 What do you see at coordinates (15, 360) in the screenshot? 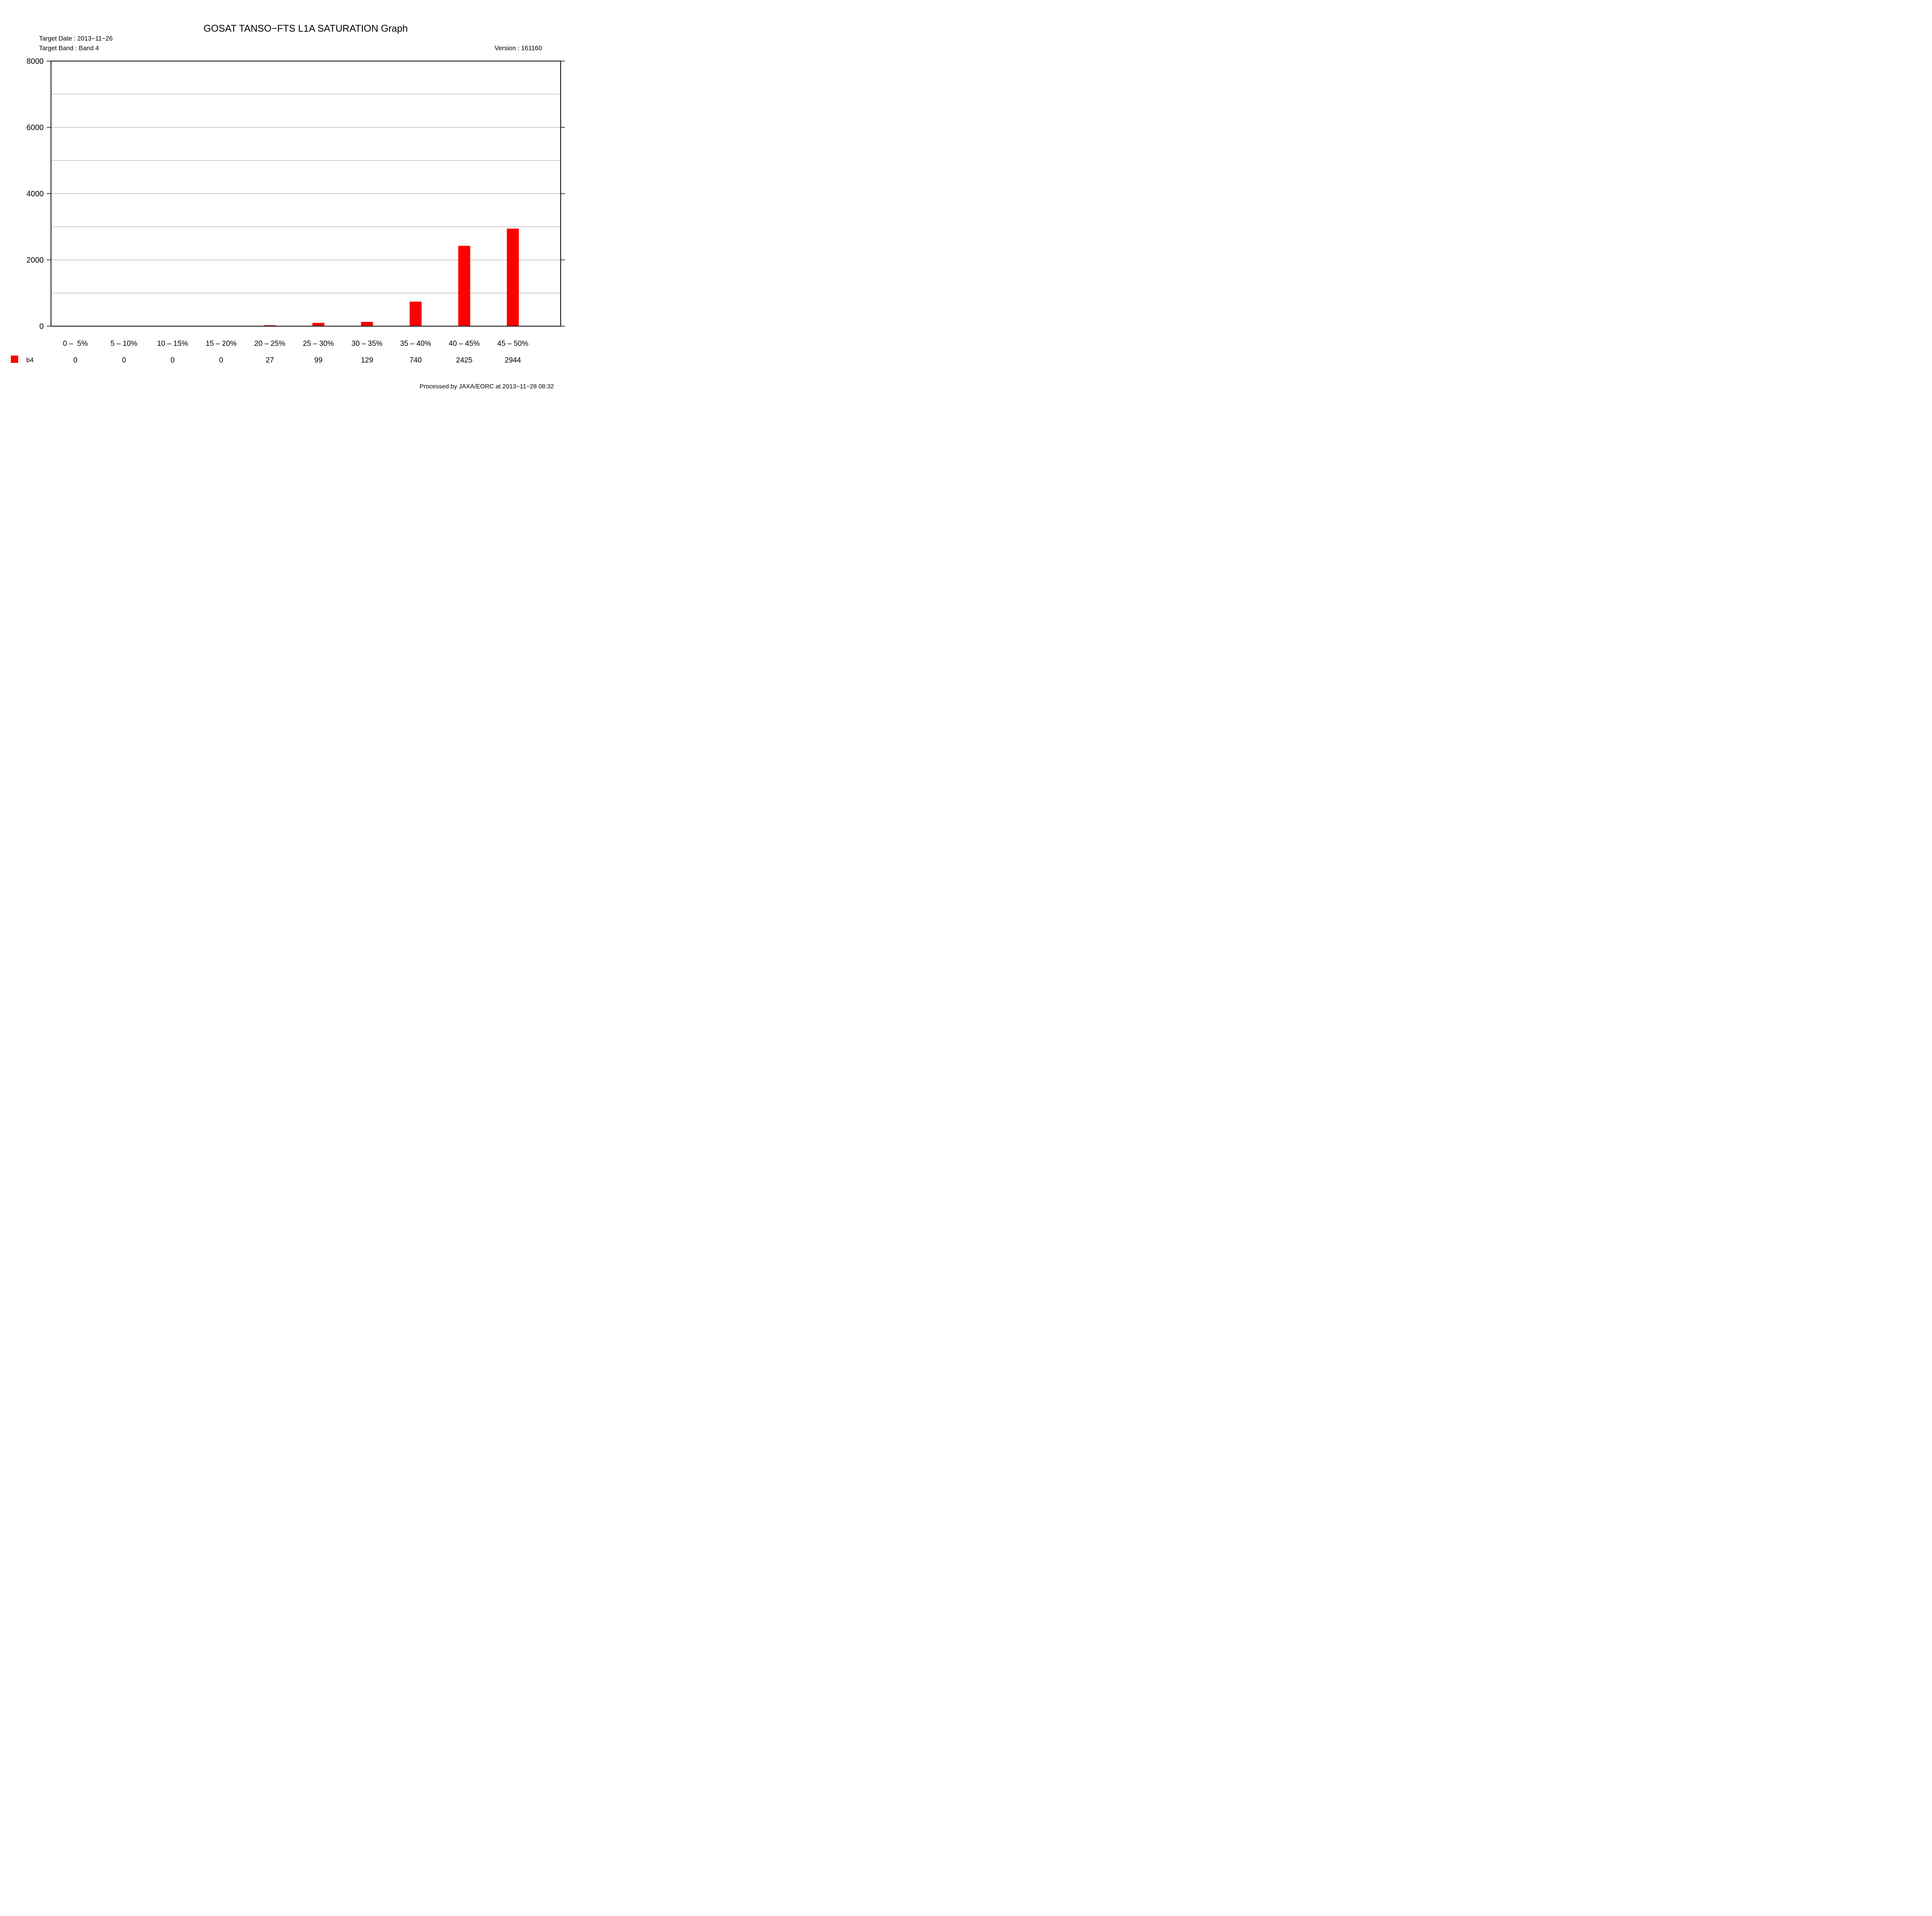
I see `legend-swatch` at bounding box center [15, 360].